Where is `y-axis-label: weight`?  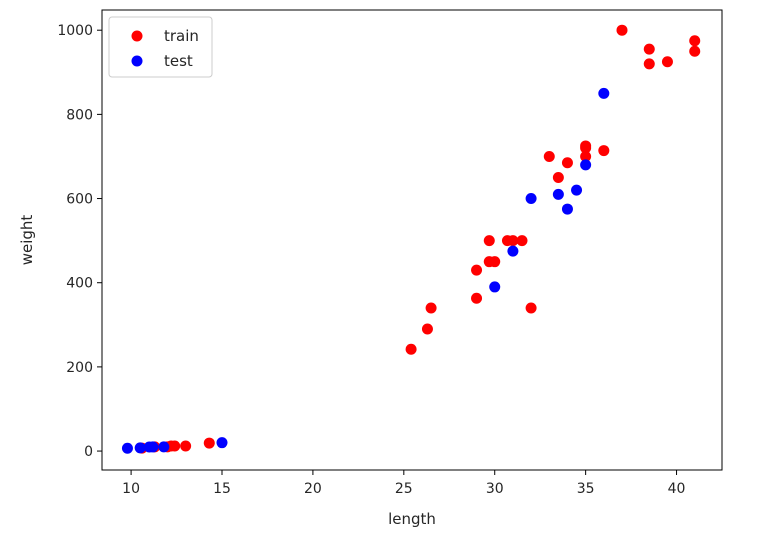
y-axis-label: weight is located at coordinates (27, 240).